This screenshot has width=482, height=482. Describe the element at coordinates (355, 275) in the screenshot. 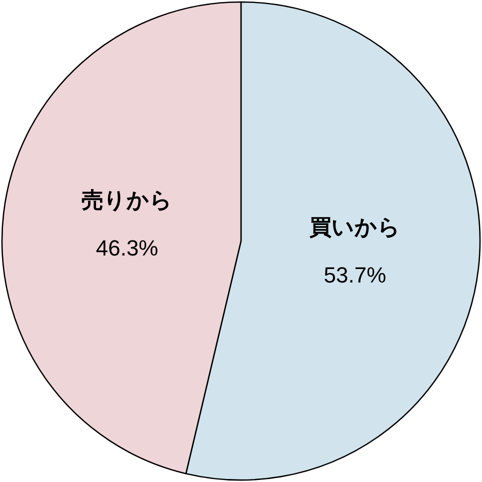

I see `data-label: 53.7%` at that location.